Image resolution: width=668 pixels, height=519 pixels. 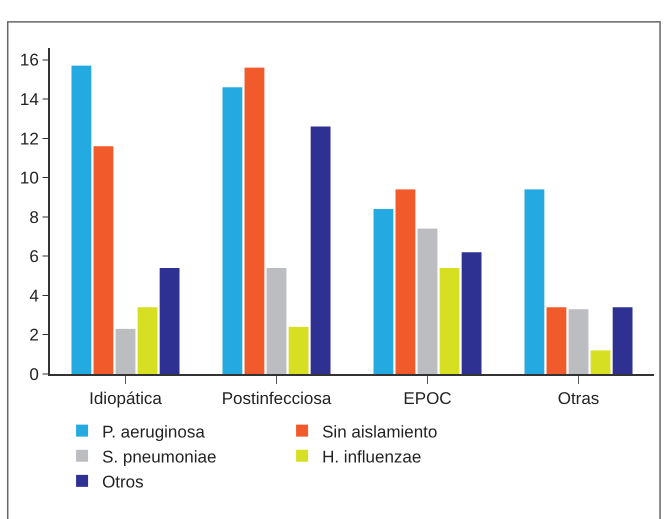 I want to click on x-tick-label: Postinfecciosa, so click(x=277, y=398).